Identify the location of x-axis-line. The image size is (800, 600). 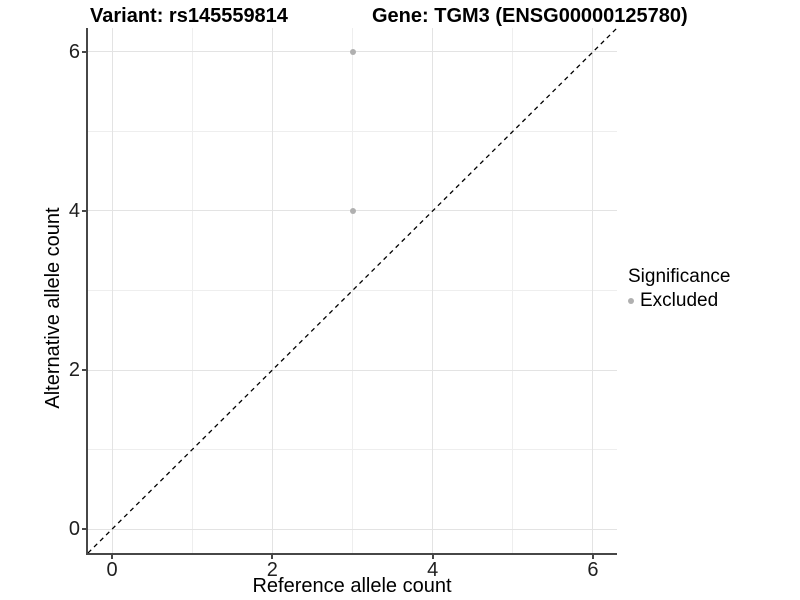
(351, 554).